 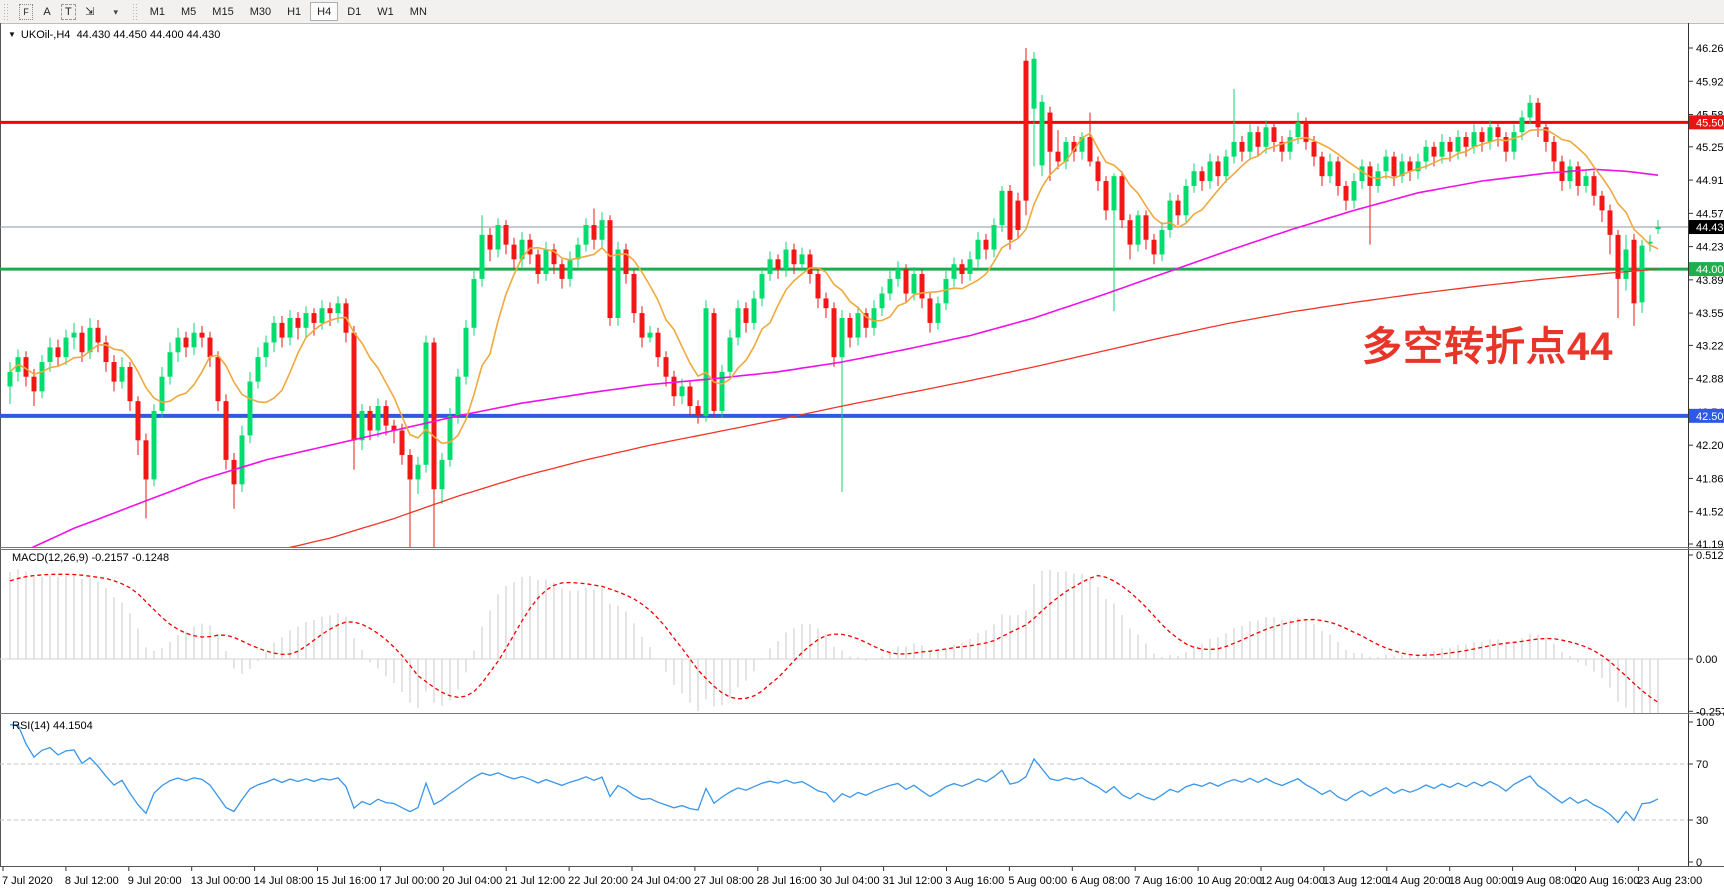 I want to click on tool-dropdown-caret-button: ▾, so click(x=116, y=11).